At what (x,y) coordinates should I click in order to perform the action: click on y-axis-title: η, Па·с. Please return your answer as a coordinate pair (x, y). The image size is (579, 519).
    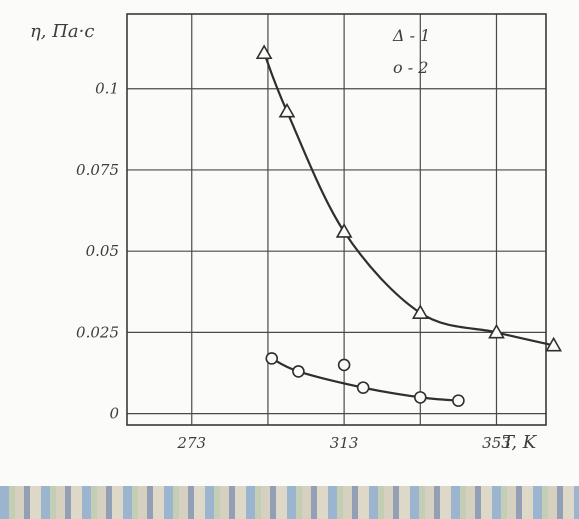
    Looking at the image, I should click on (62, 31).